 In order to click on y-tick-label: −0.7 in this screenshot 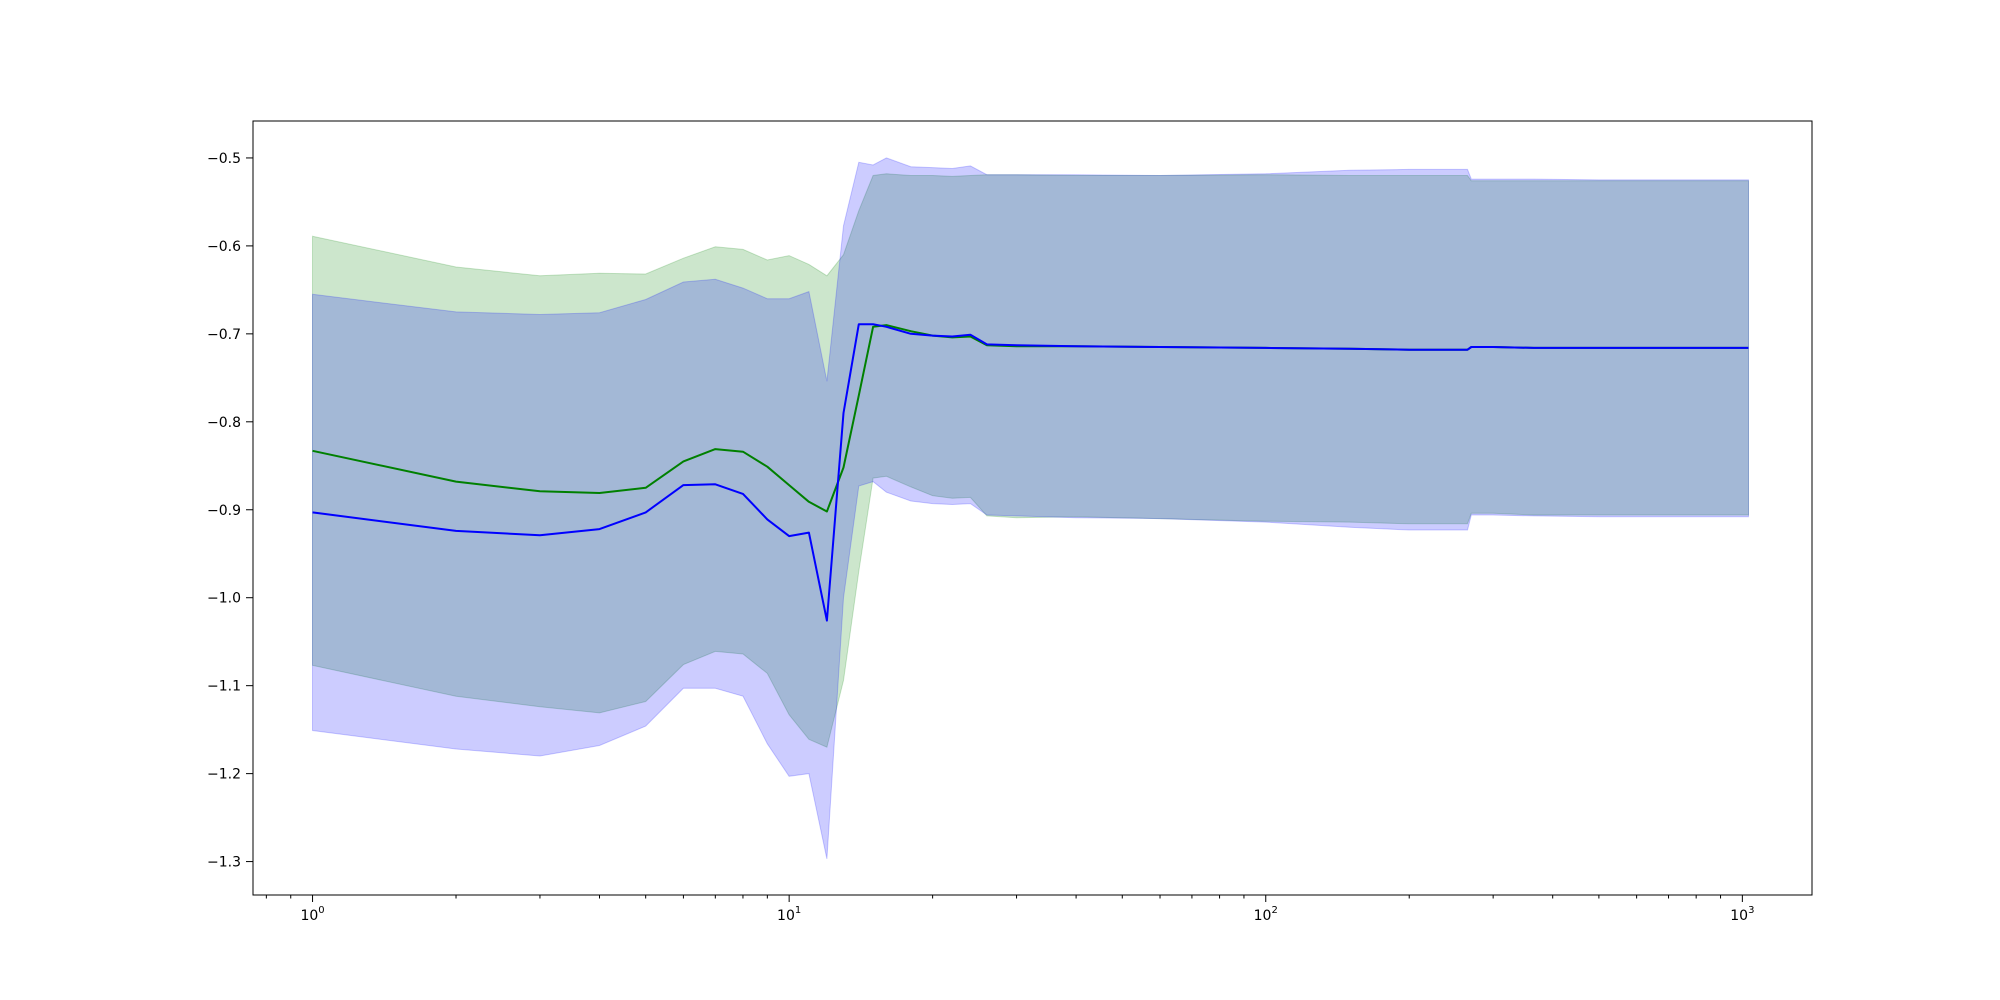, I will do `click(224, 335)`.